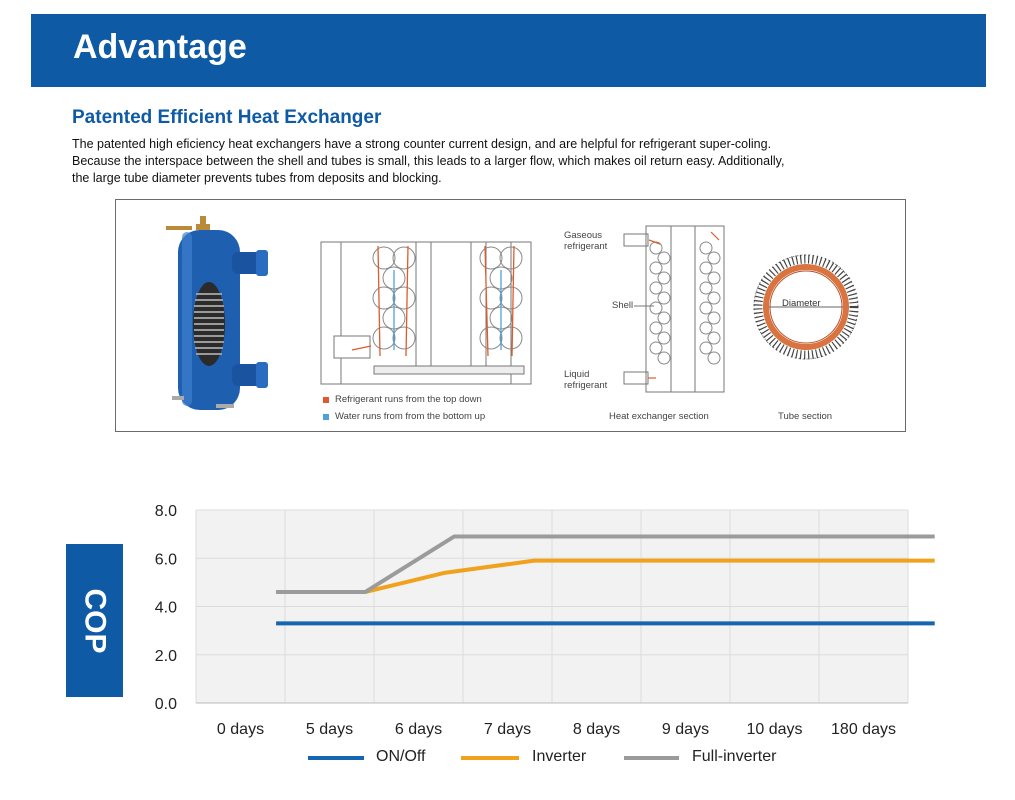 The width and height of the screenshot is (1015, 800). What do you see at coordinates (329, 729) in the screenshot?
I see `x-tick-label: 5 days` at bounding box center [329, 729].